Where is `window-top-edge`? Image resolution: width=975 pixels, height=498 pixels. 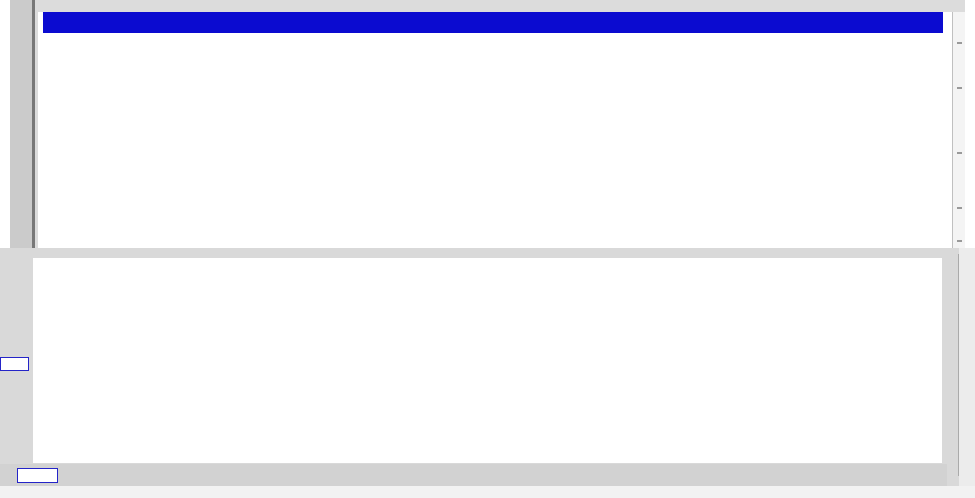
window-top-edge is located at coordinates (501, 6).